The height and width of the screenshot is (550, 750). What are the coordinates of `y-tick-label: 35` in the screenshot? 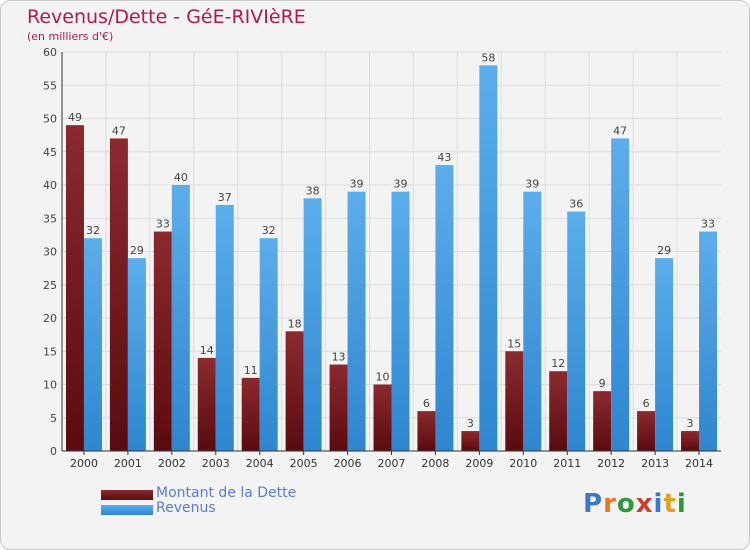 It's located at (50, 218).